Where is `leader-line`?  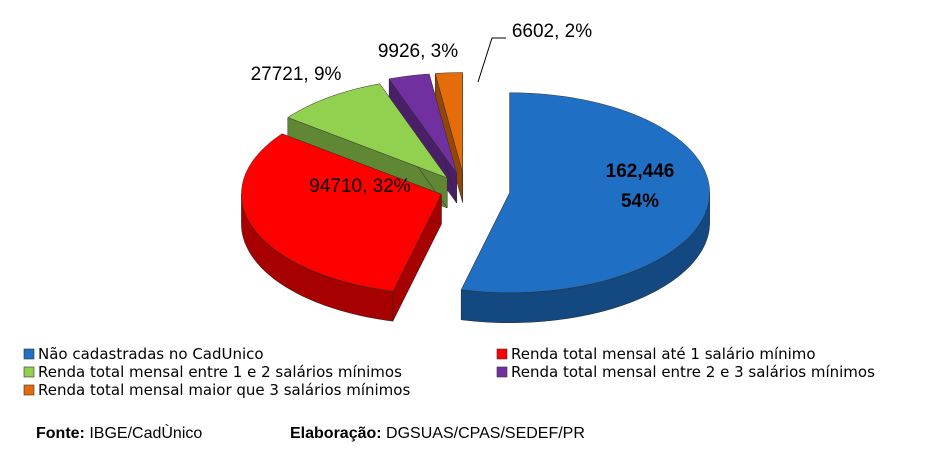
leader-line is located at coordinates (491, 60).